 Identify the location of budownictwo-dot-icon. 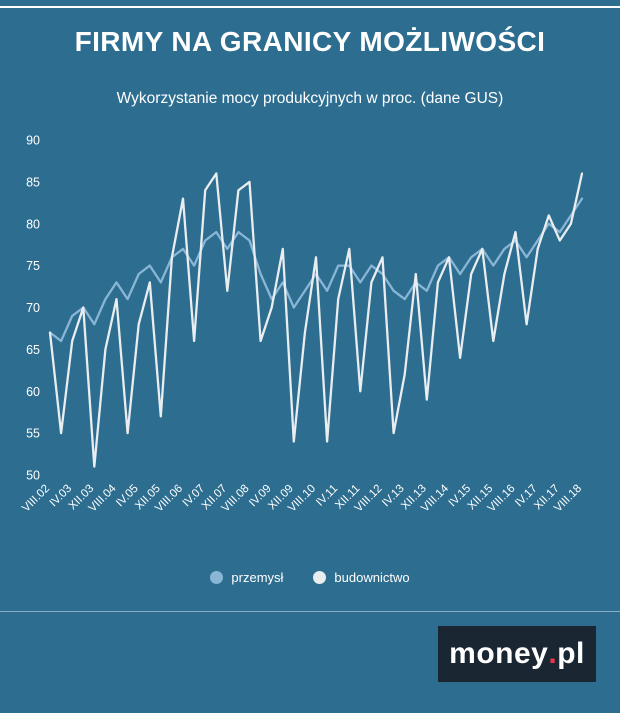
(320, 577).